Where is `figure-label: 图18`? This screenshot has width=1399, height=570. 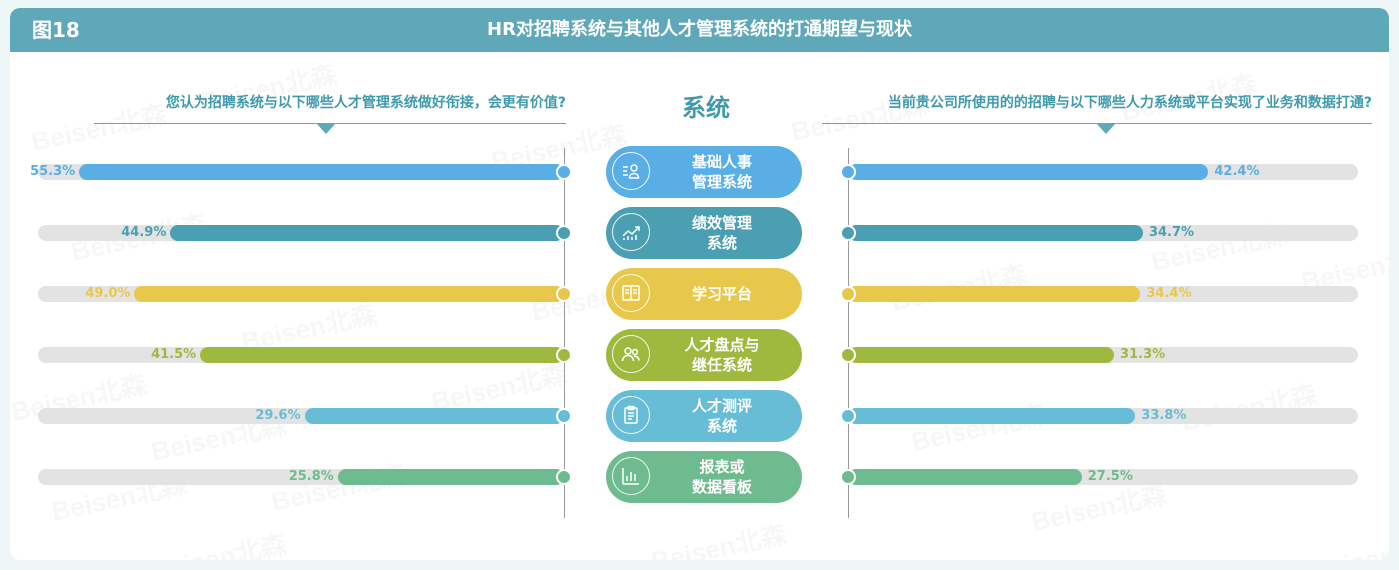
figure-label: 图18 is located at coordinates (56, 30).